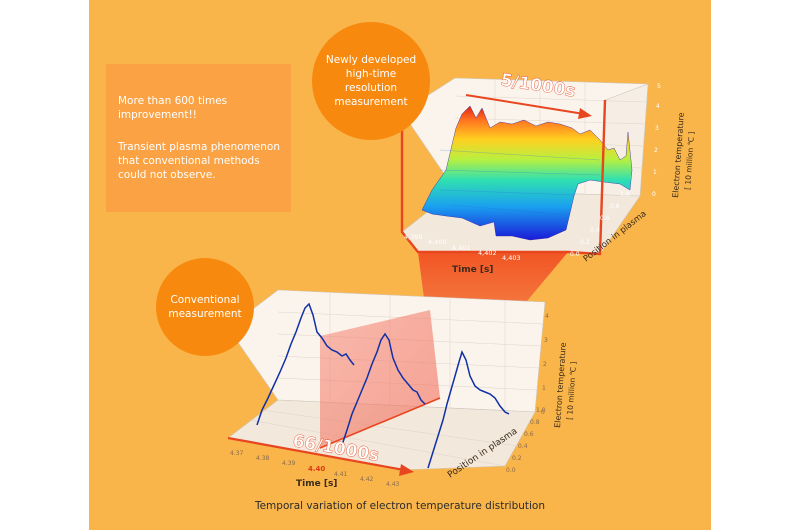  I want to click on top-time-ticks: 4,399 4,400 4,401 4,402 4,403, so click(462, 247).